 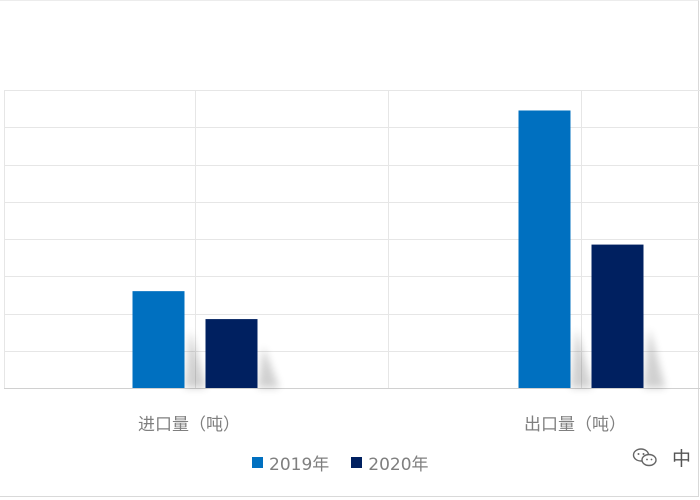 What do you see at coordinates (357, 462) in the screenshot?
I see `legend-swatch-2020` at bounding box center [357, 462].